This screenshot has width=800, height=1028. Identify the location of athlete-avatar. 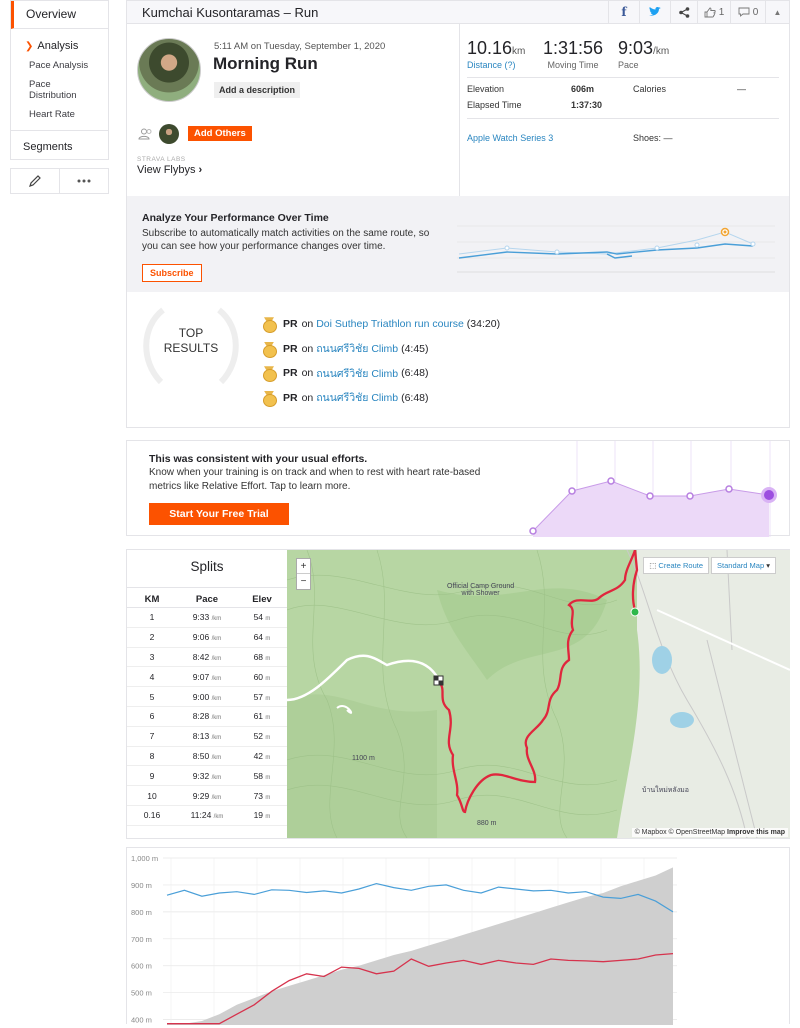
(169, 70).